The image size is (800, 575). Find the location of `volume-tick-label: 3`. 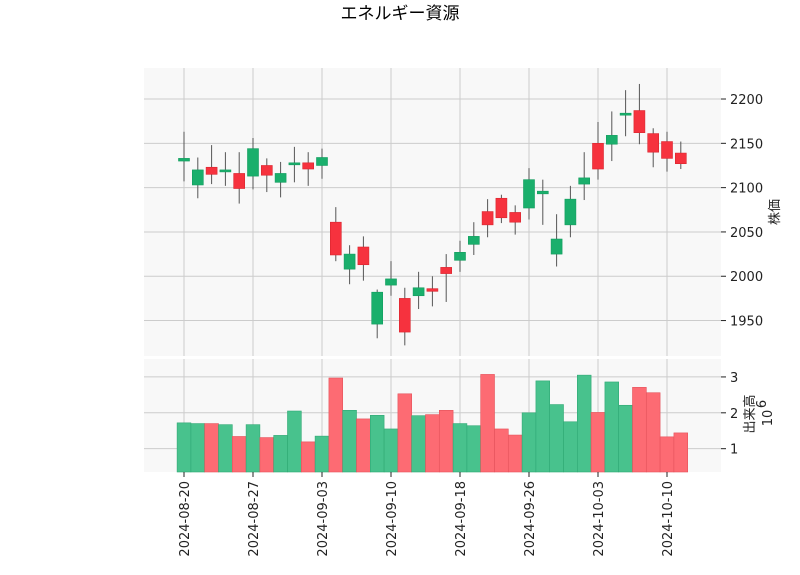

volume-tick-label: 3 is located at coordinates (734, 378).